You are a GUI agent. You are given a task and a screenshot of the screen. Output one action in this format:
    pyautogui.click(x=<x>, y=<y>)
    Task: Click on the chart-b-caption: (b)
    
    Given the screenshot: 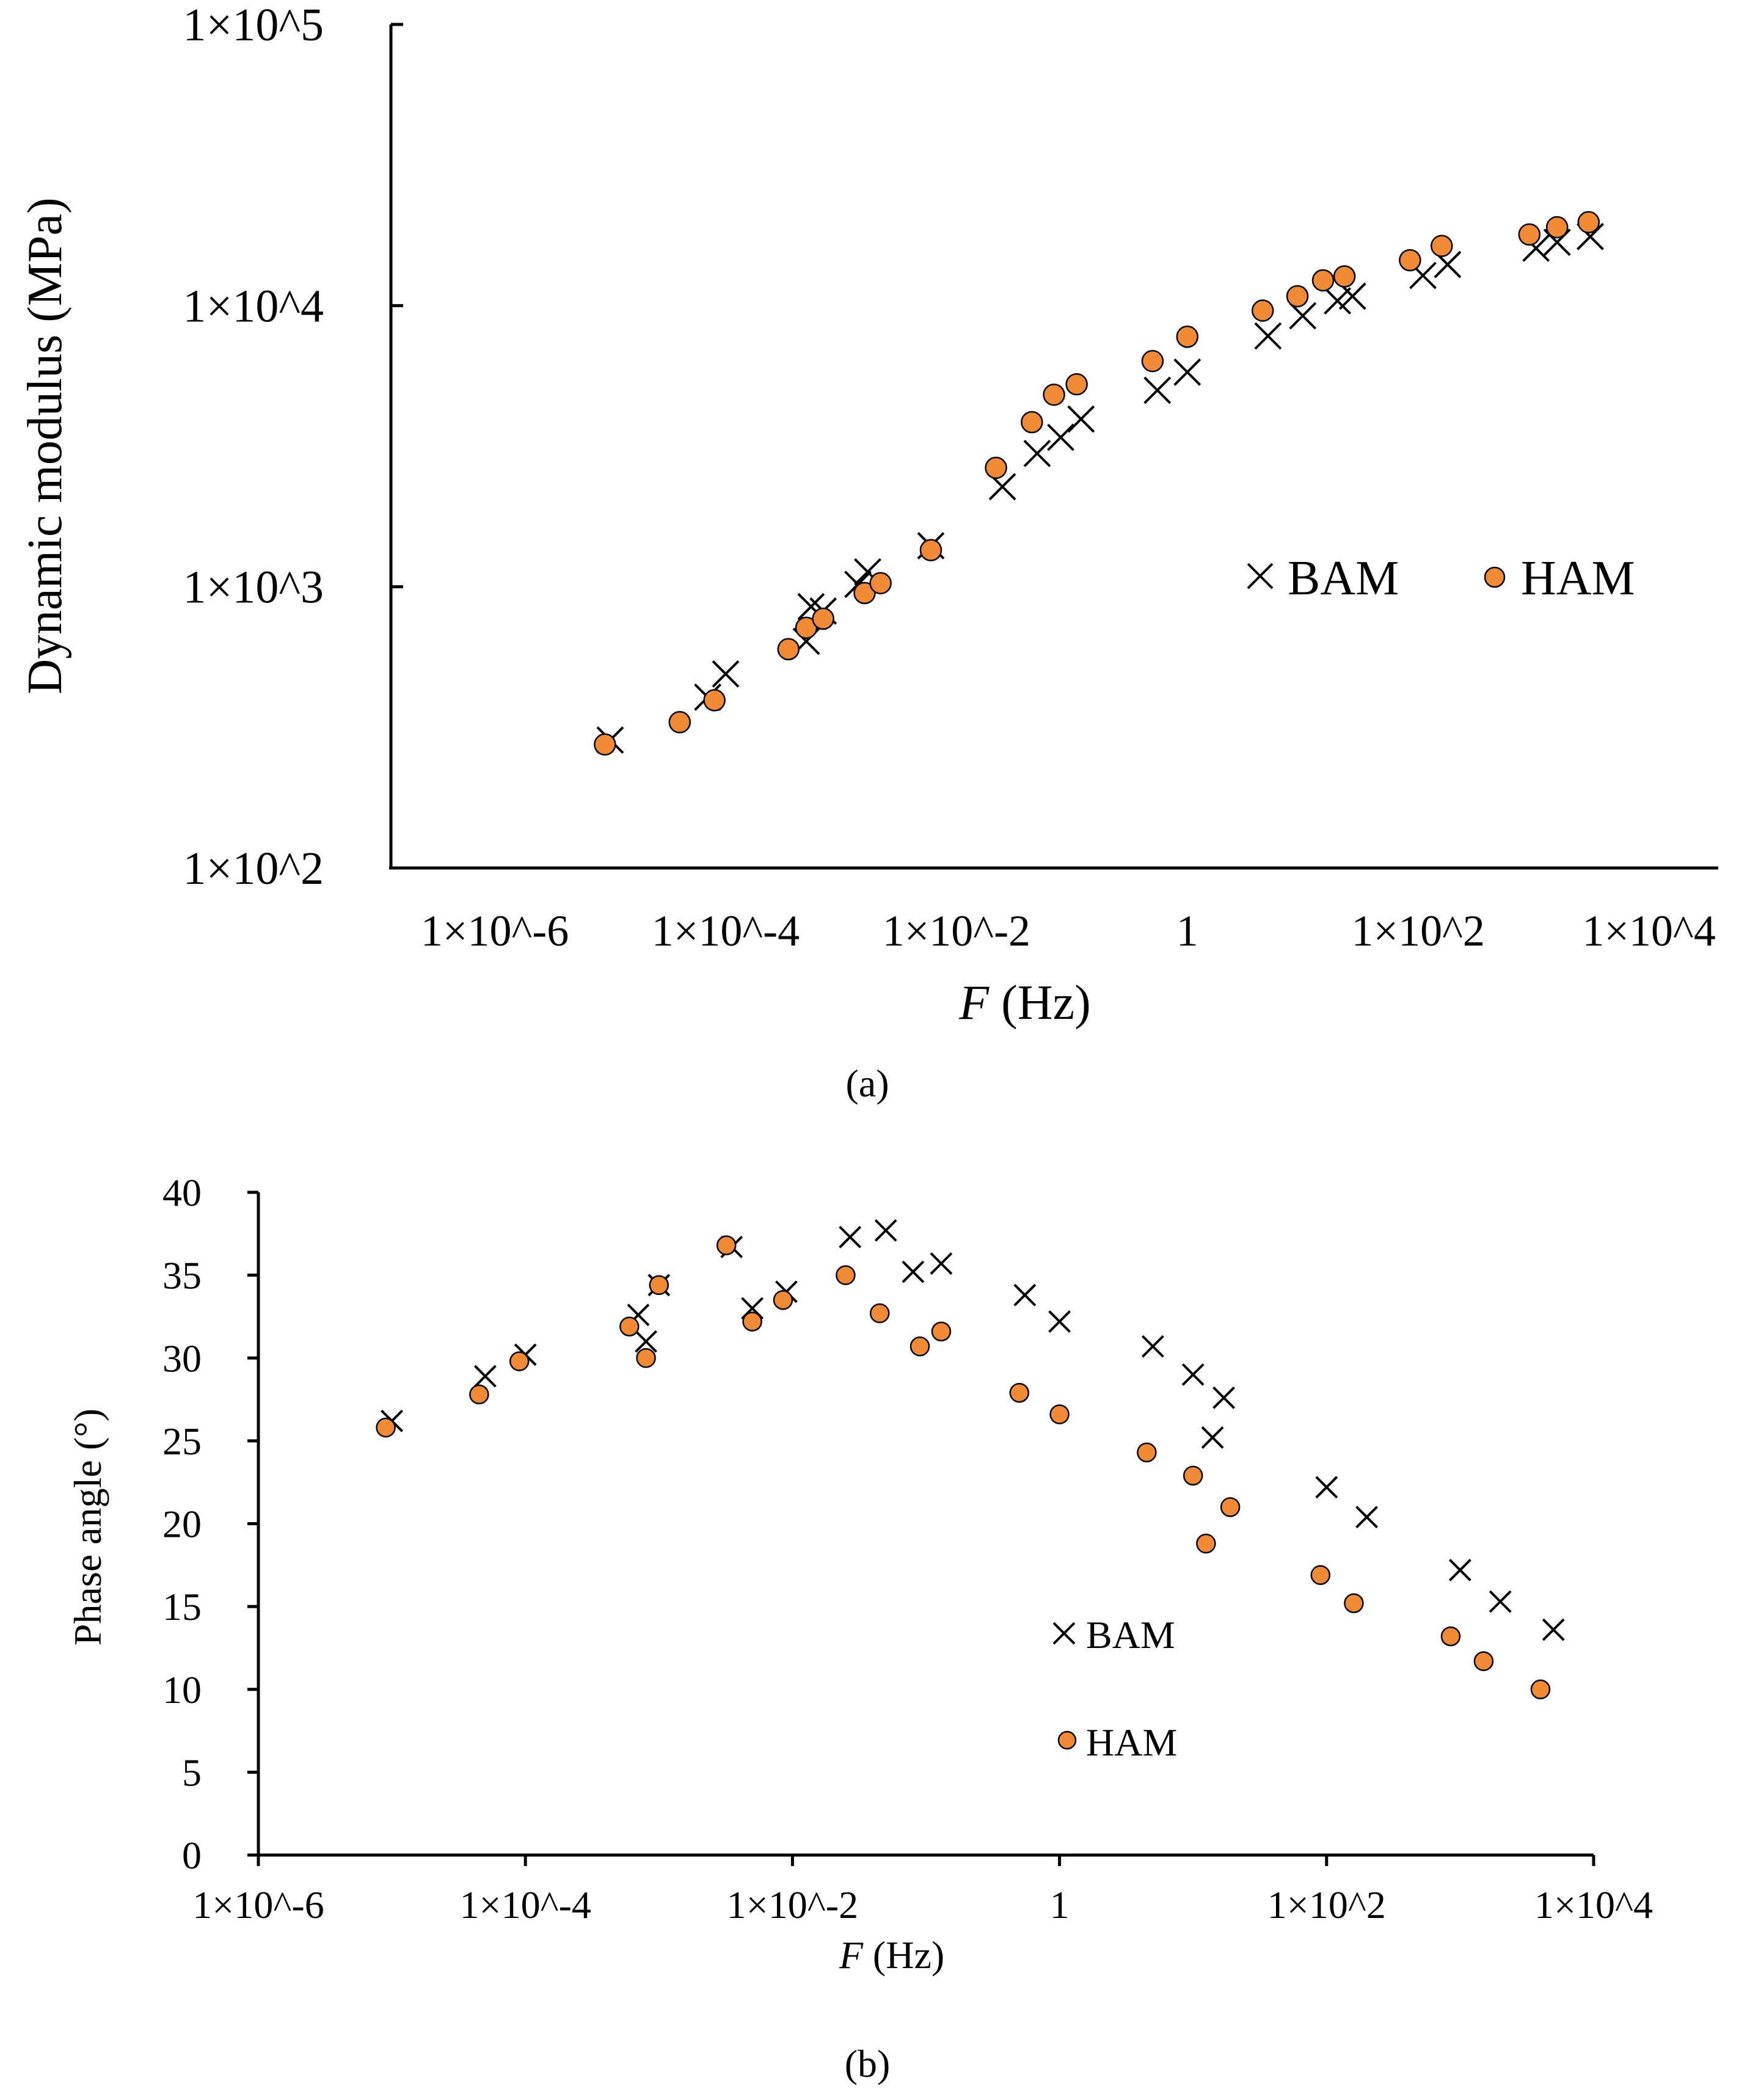 What is the action you would take?
    pyautogui.click(x=868, y=2064)
    